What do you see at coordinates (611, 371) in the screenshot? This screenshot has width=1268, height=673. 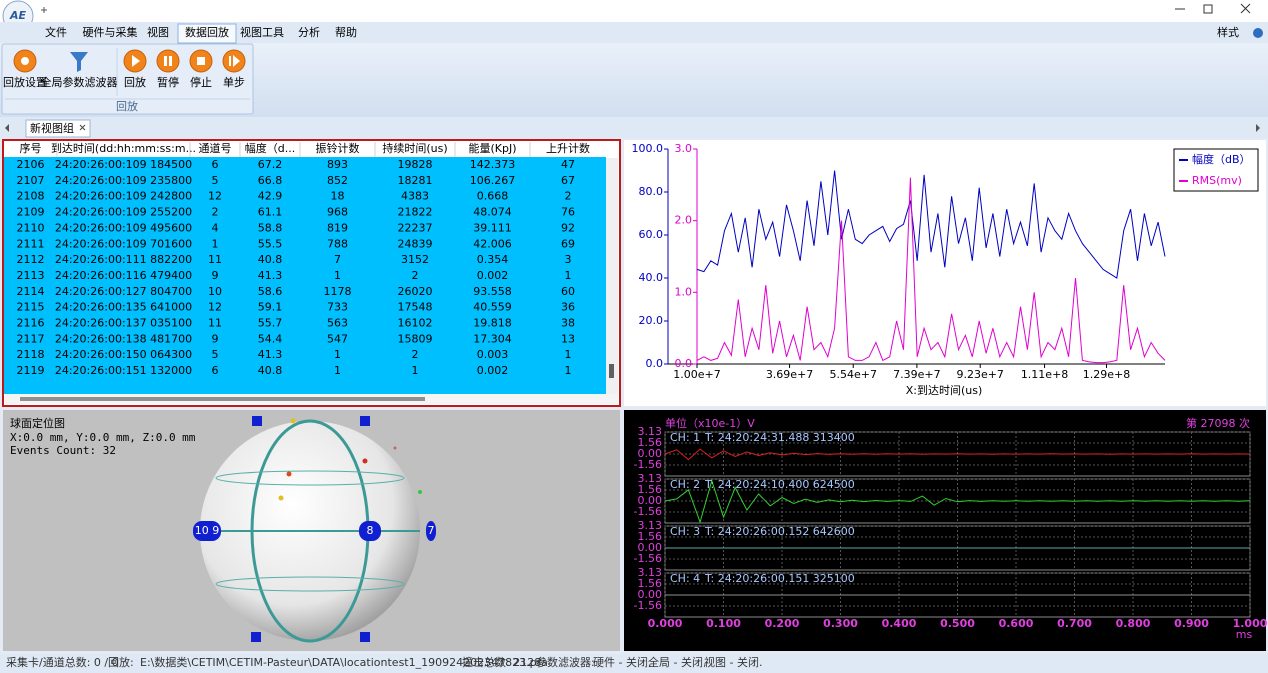 I see `v-scroll-thumb` at bounding box center [611, 371].